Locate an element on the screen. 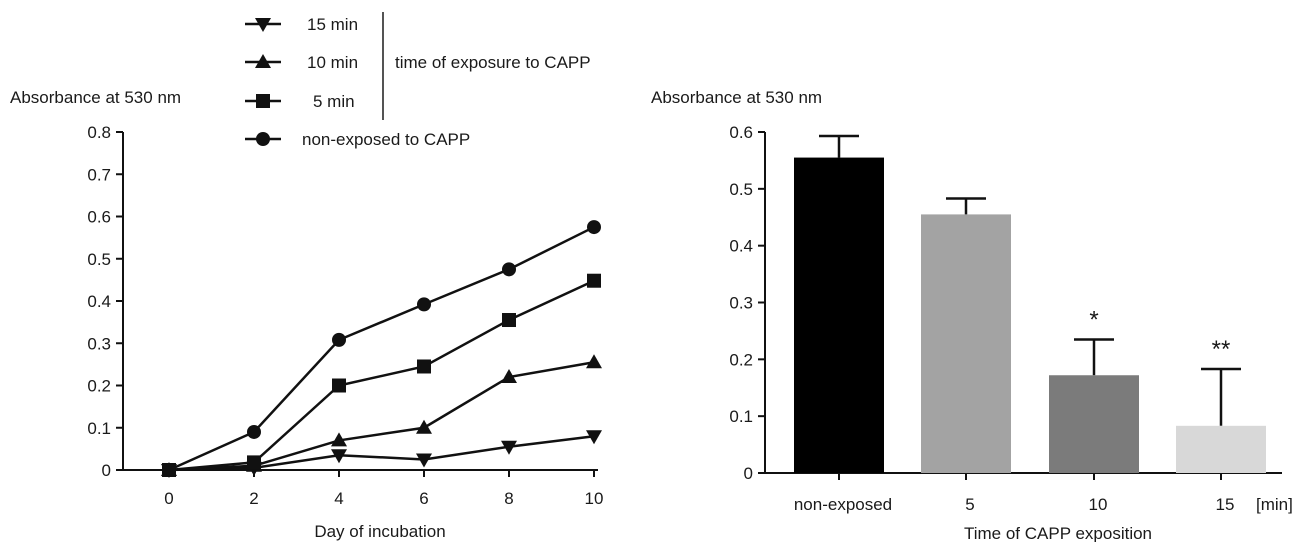  legend-label: 10 min is located at coordinates (332, 62).